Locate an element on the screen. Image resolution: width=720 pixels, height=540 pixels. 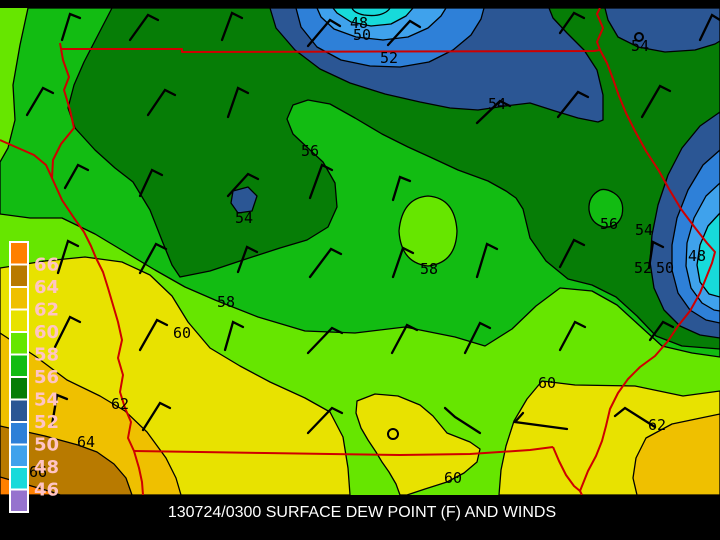
contour-label-66: 66 is located at coordinates (38, 472).